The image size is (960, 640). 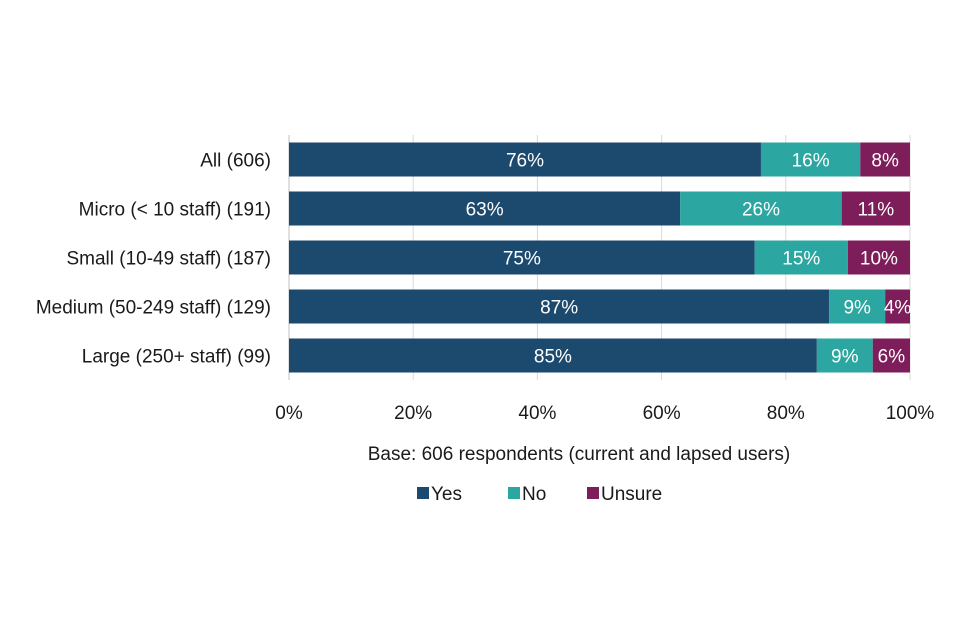 What do you see at coordinates (423, 493) in the screenshot?
I see `legend-swatch-yes` at bounding box center [423, 493].